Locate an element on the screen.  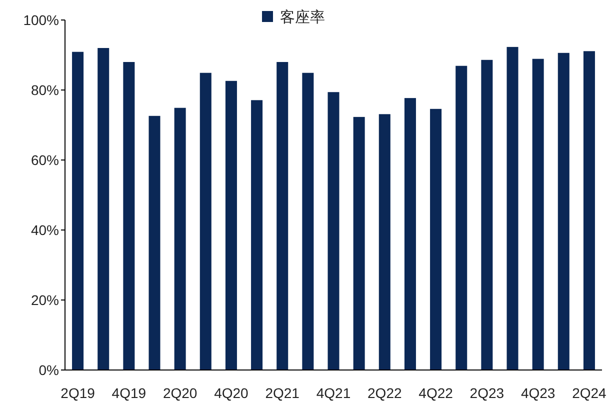
x-tick-label: 4Q19 is located at coordinates (129, 393).